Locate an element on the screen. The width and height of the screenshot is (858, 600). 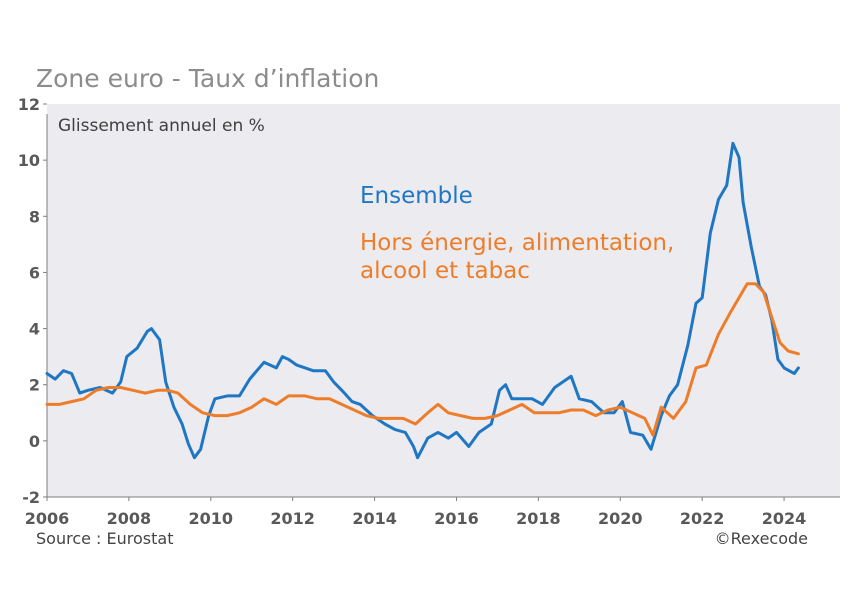
y-axis-label: Glissement annuel en % is located at coordinates (161, 126).